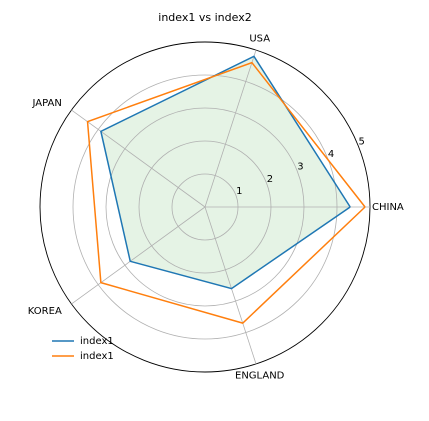  What do you see at coordinates (300, 166) in the screenshot?
I see `r-tick-label: 3` at bounding box center [300, 166].